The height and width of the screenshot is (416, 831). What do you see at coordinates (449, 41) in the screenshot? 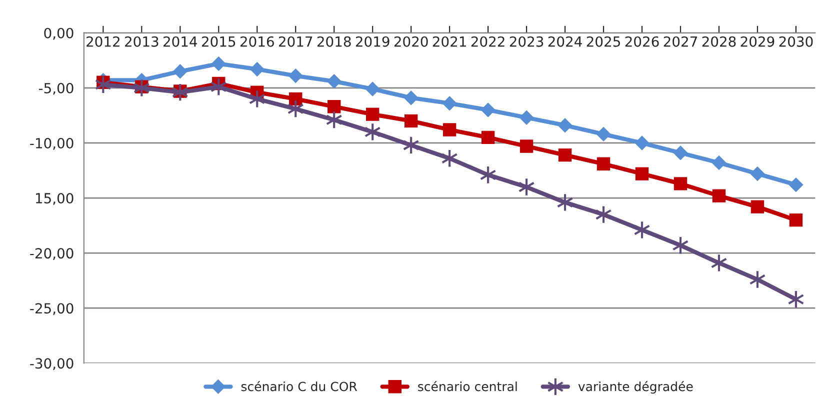
I see `x-tick-label: 2021` at bounding box center [449, 41].